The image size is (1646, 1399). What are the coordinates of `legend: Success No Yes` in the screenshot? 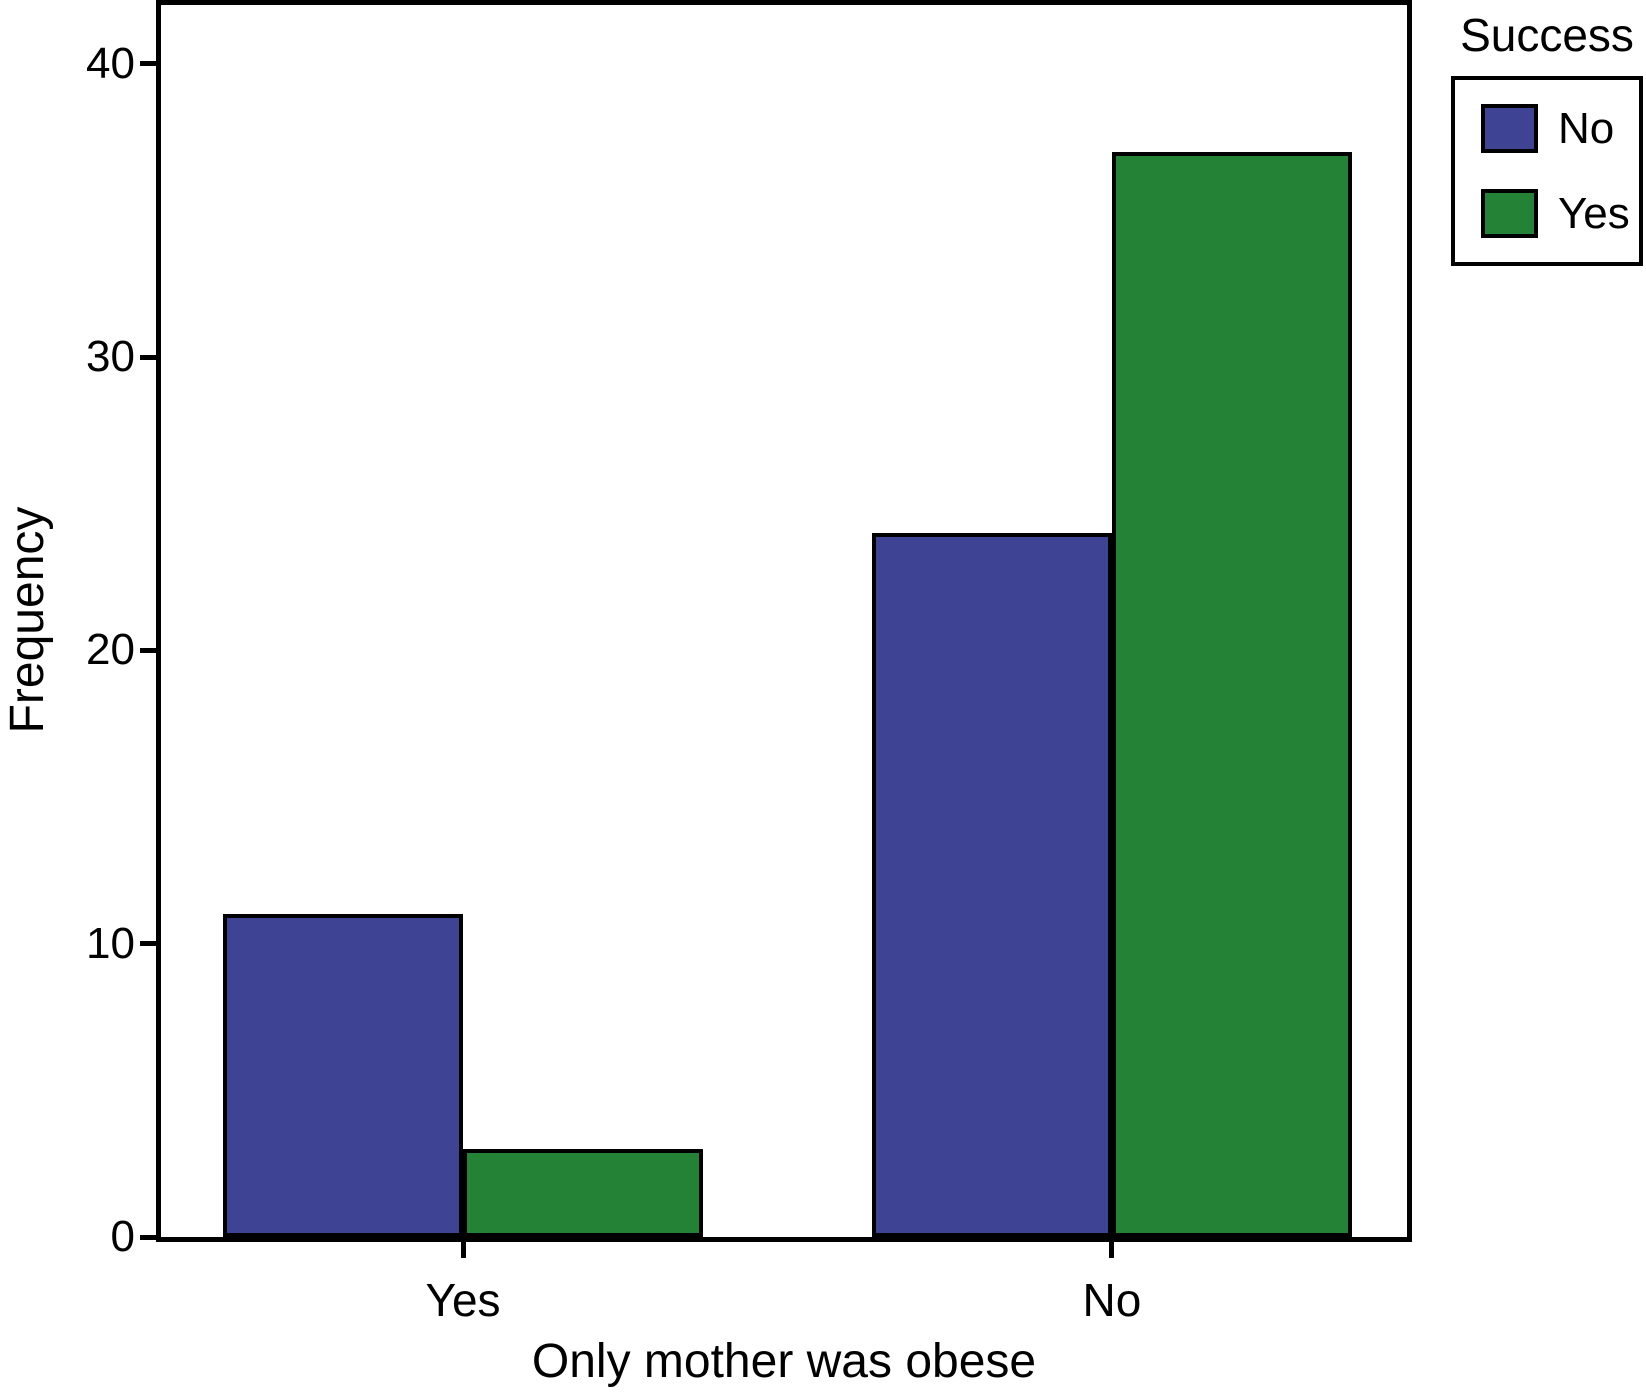 It's located at (1547, 137).